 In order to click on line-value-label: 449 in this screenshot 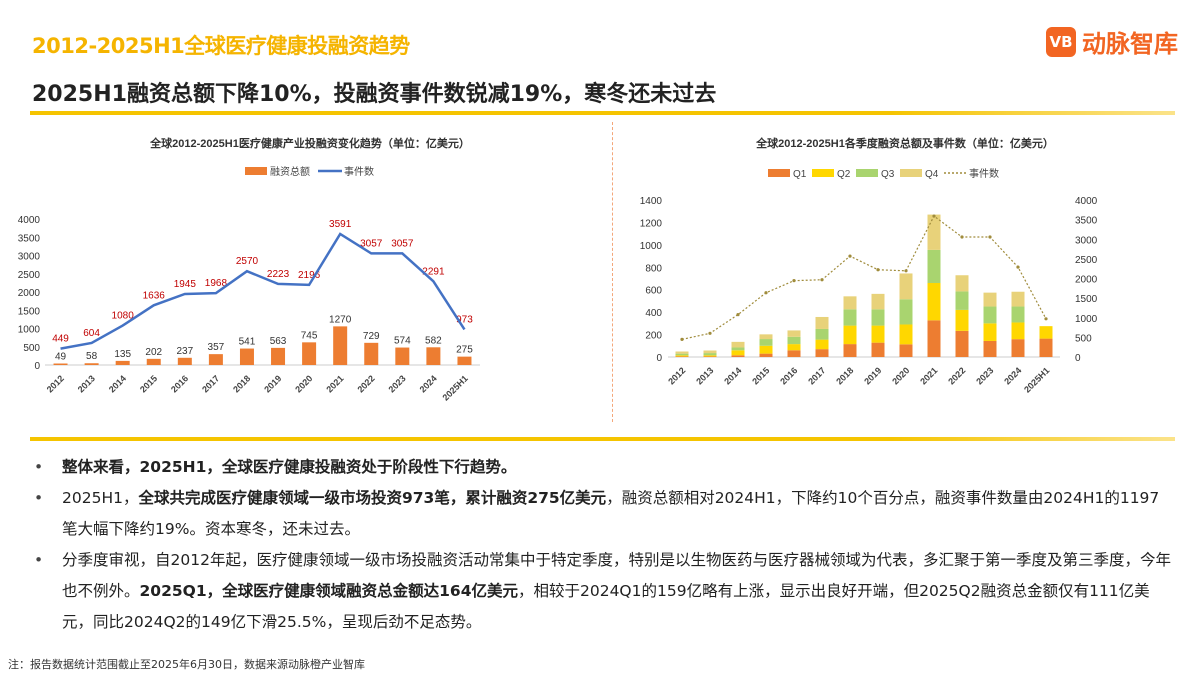, I will do `click(60, 339)`.